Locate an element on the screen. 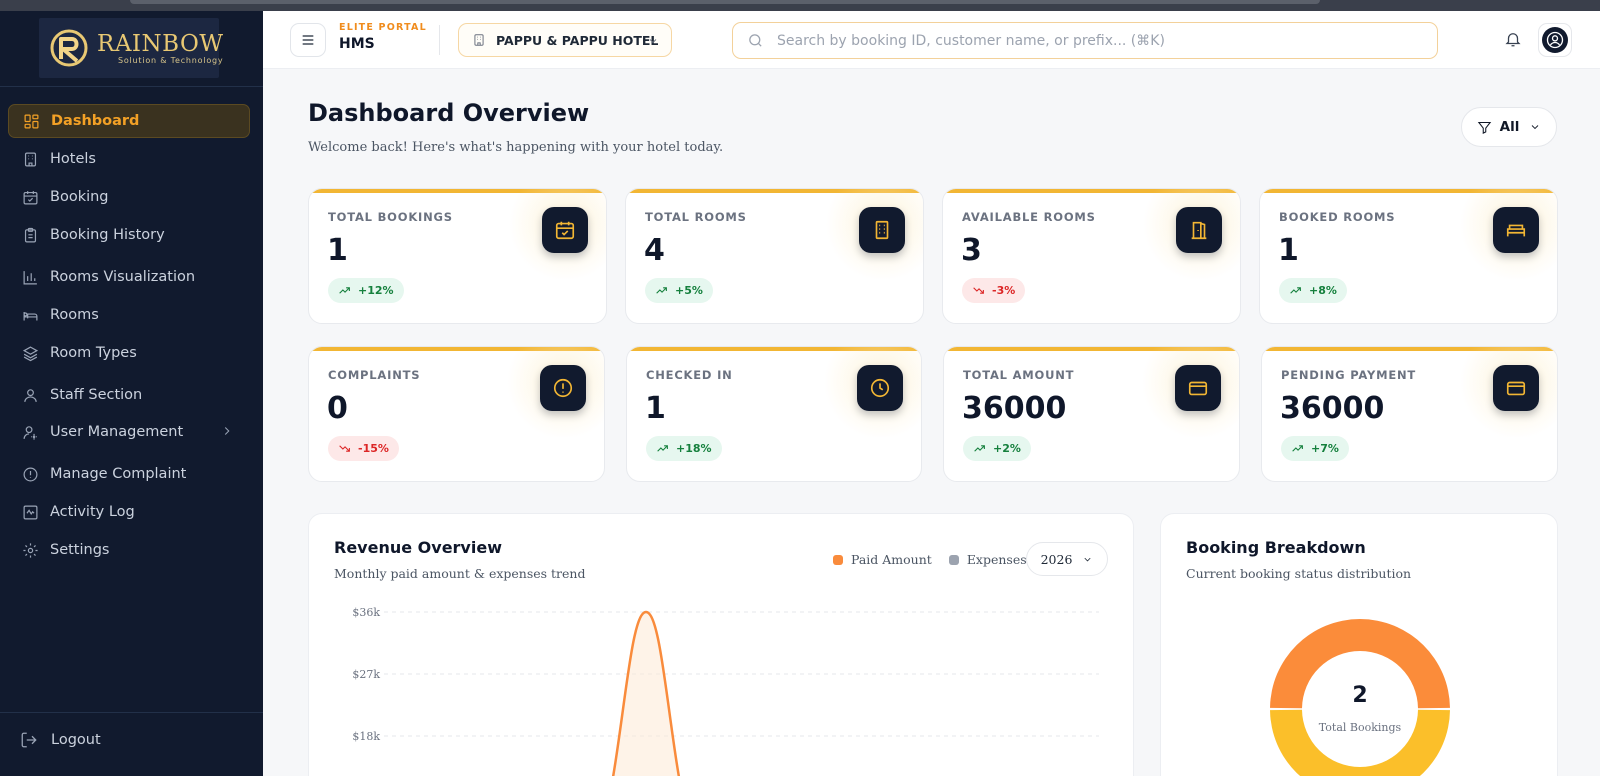 Image resolution: width=1600 pixels, height=776 pixels. browser-tab-bar is located at coordinates (725, 2).